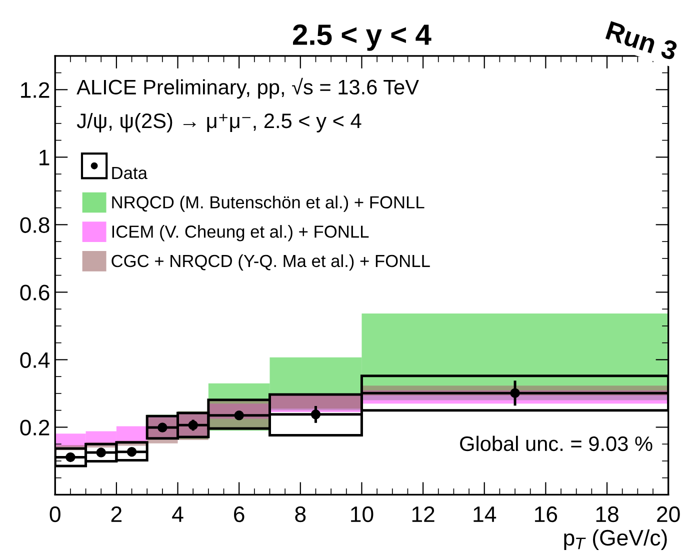 The width and height of the screenshot is (689, 559). I want to click on chart-title: 2.5 < y < 4, so click(362, 37).